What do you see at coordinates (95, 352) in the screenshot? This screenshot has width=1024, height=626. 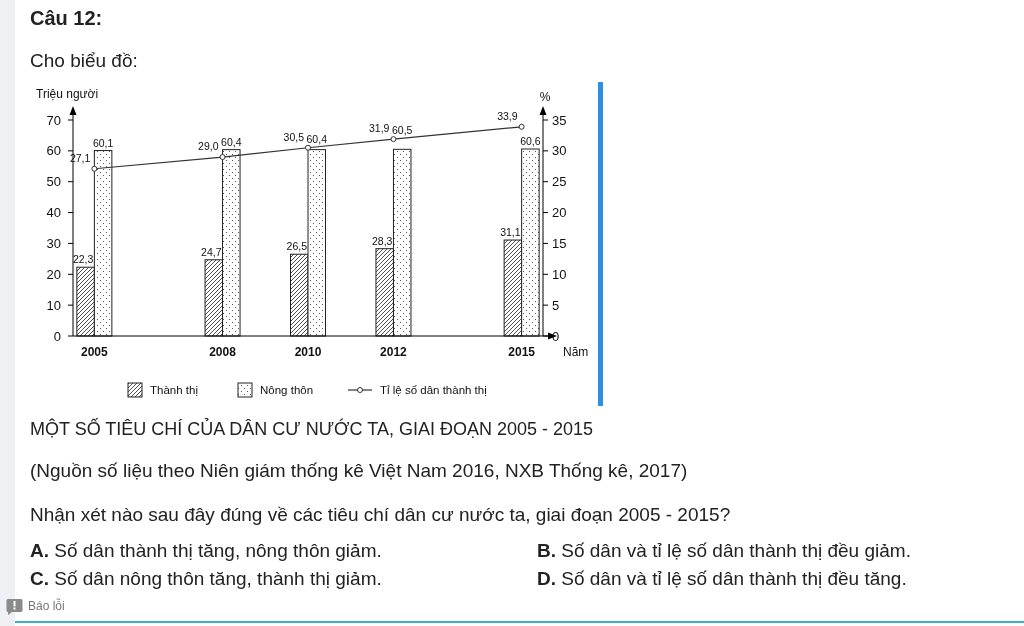 I see `x-tick-label: 2005` at bounding box center [95, 352].